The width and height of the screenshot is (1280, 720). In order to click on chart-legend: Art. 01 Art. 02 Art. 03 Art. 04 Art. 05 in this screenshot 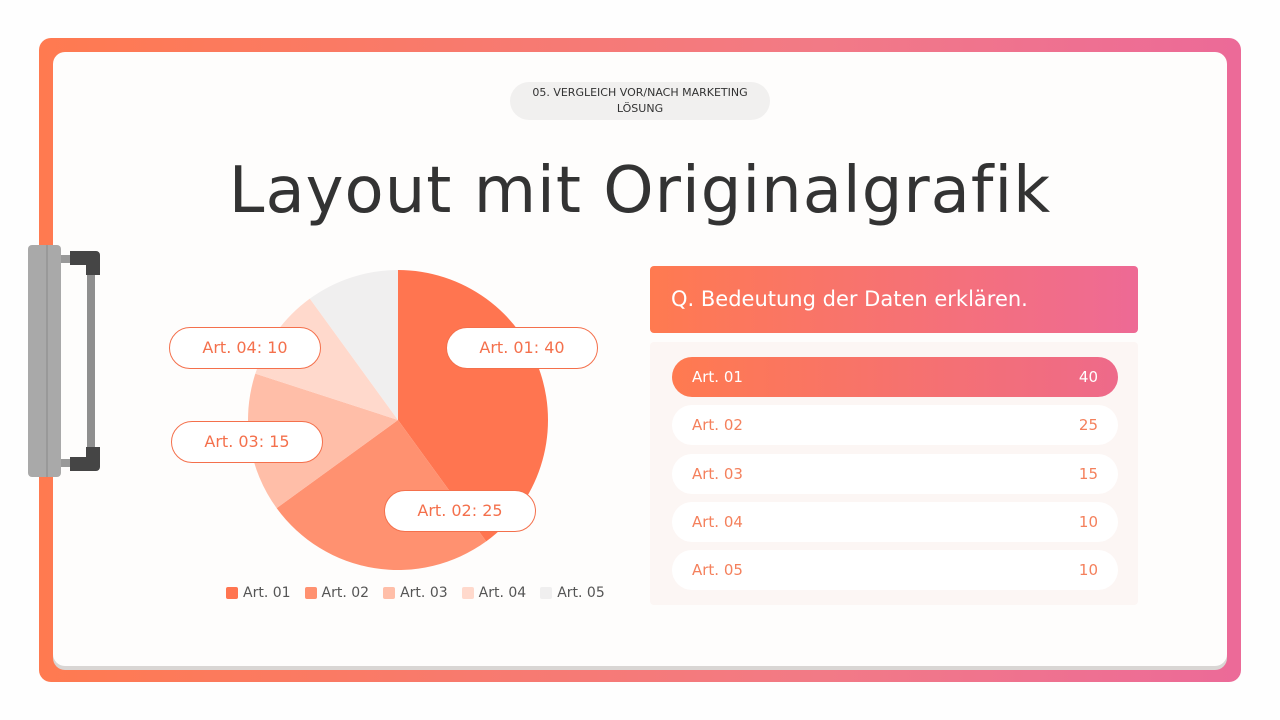, I will do `click(415, 593)`.